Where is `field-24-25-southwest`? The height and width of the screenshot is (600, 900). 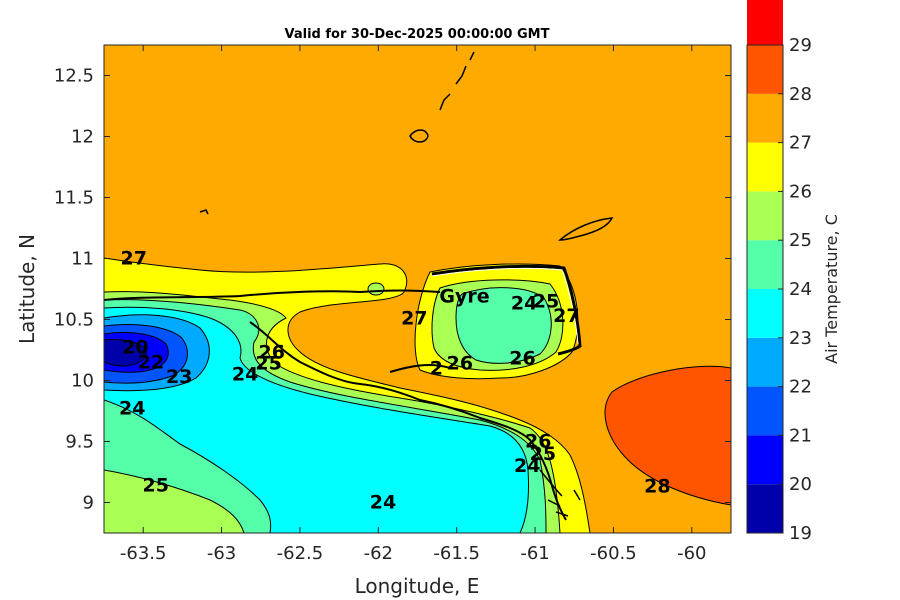
field-24-25-southwest is located at coordinates (174, 501).